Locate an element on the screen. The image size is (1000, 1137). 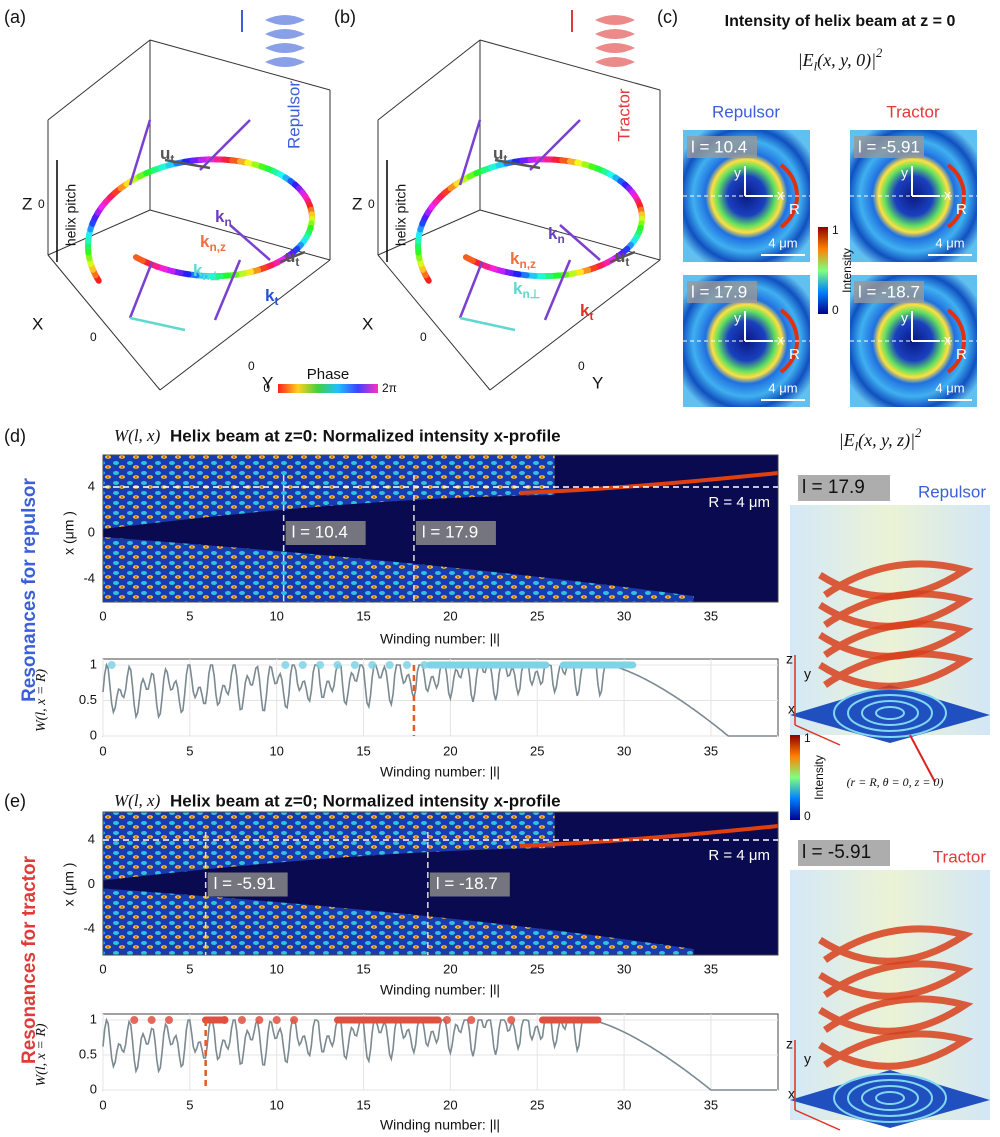
axis-label: z is located at coordinates (789, 659).